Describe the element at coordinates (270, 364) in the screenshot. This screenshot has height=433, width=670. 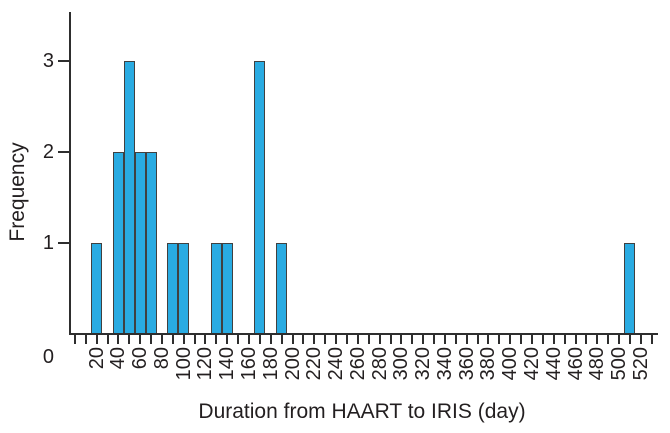
I see `x-tick-label: 180` at that location.